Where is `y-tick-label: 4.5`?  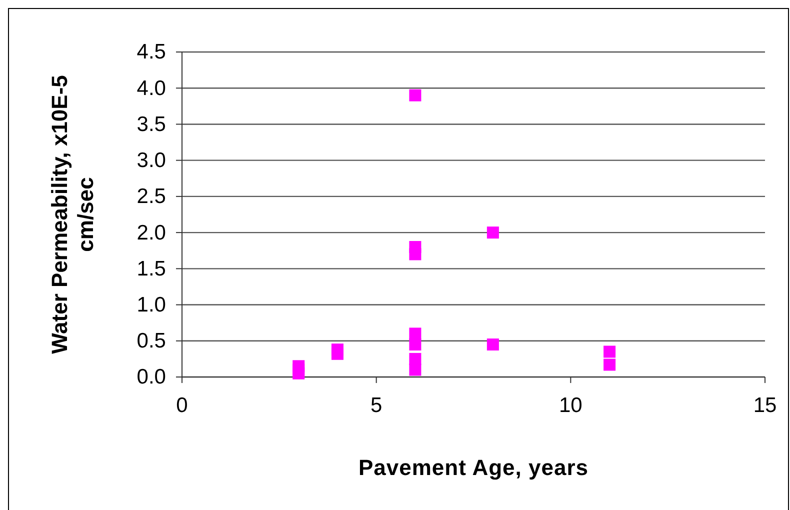
y-tick-label: 4.5 is located at coordinates (151, 52).